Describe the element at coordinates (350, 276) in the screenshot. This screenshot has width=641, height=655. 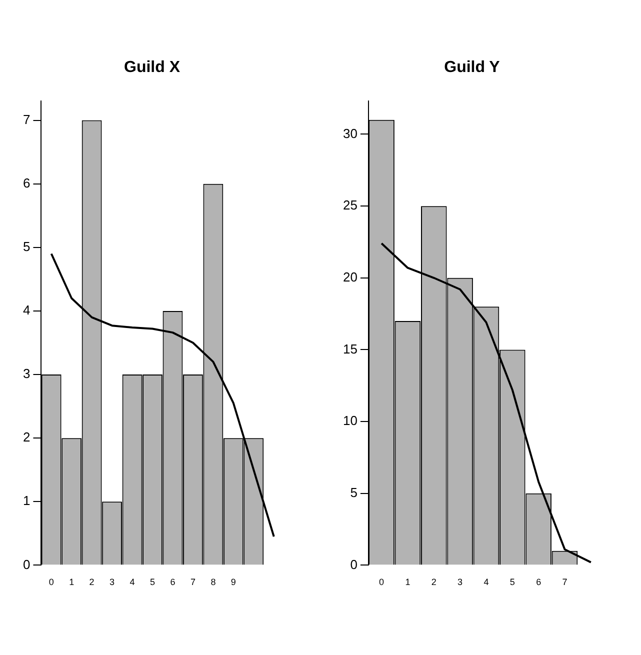
I see `y-tick-label: 20` at that location.